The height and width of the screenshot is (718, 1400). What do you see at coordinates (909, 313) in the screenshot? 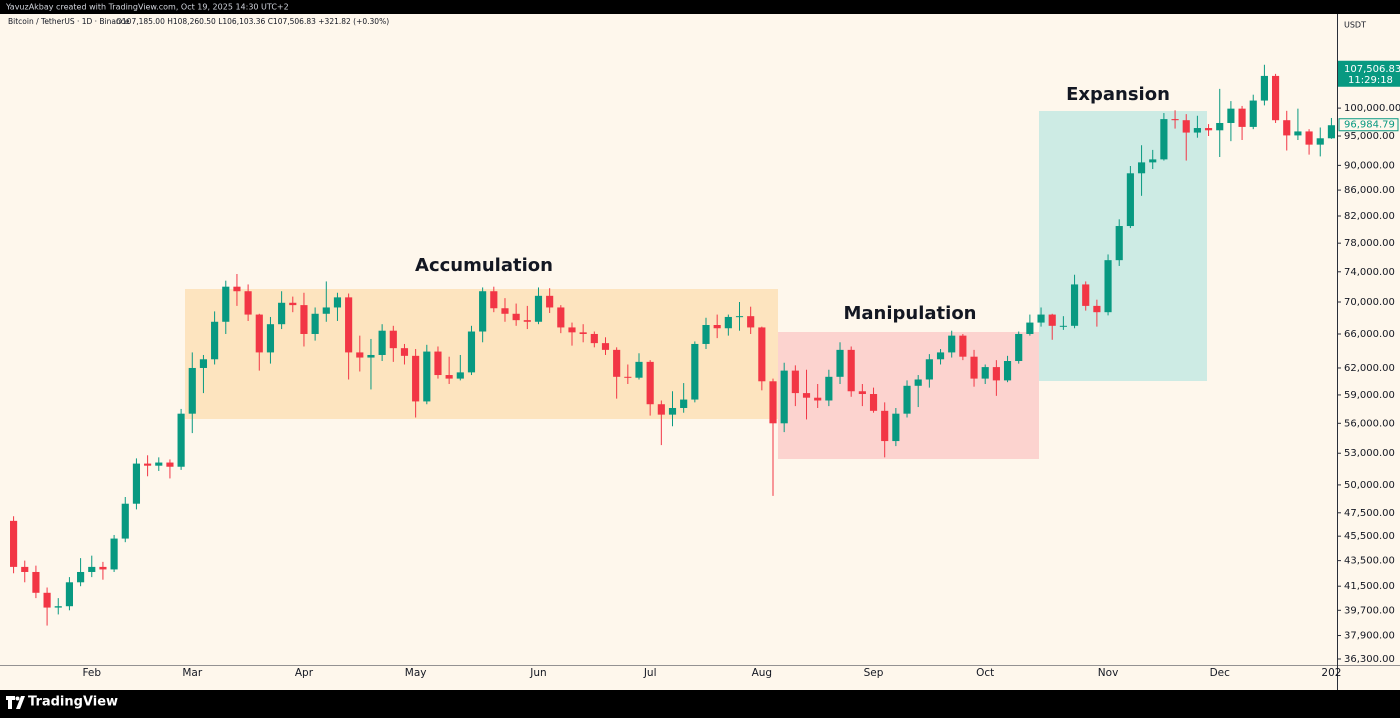
I see `annotation: Manipulation` at bounding box center [909, 313].